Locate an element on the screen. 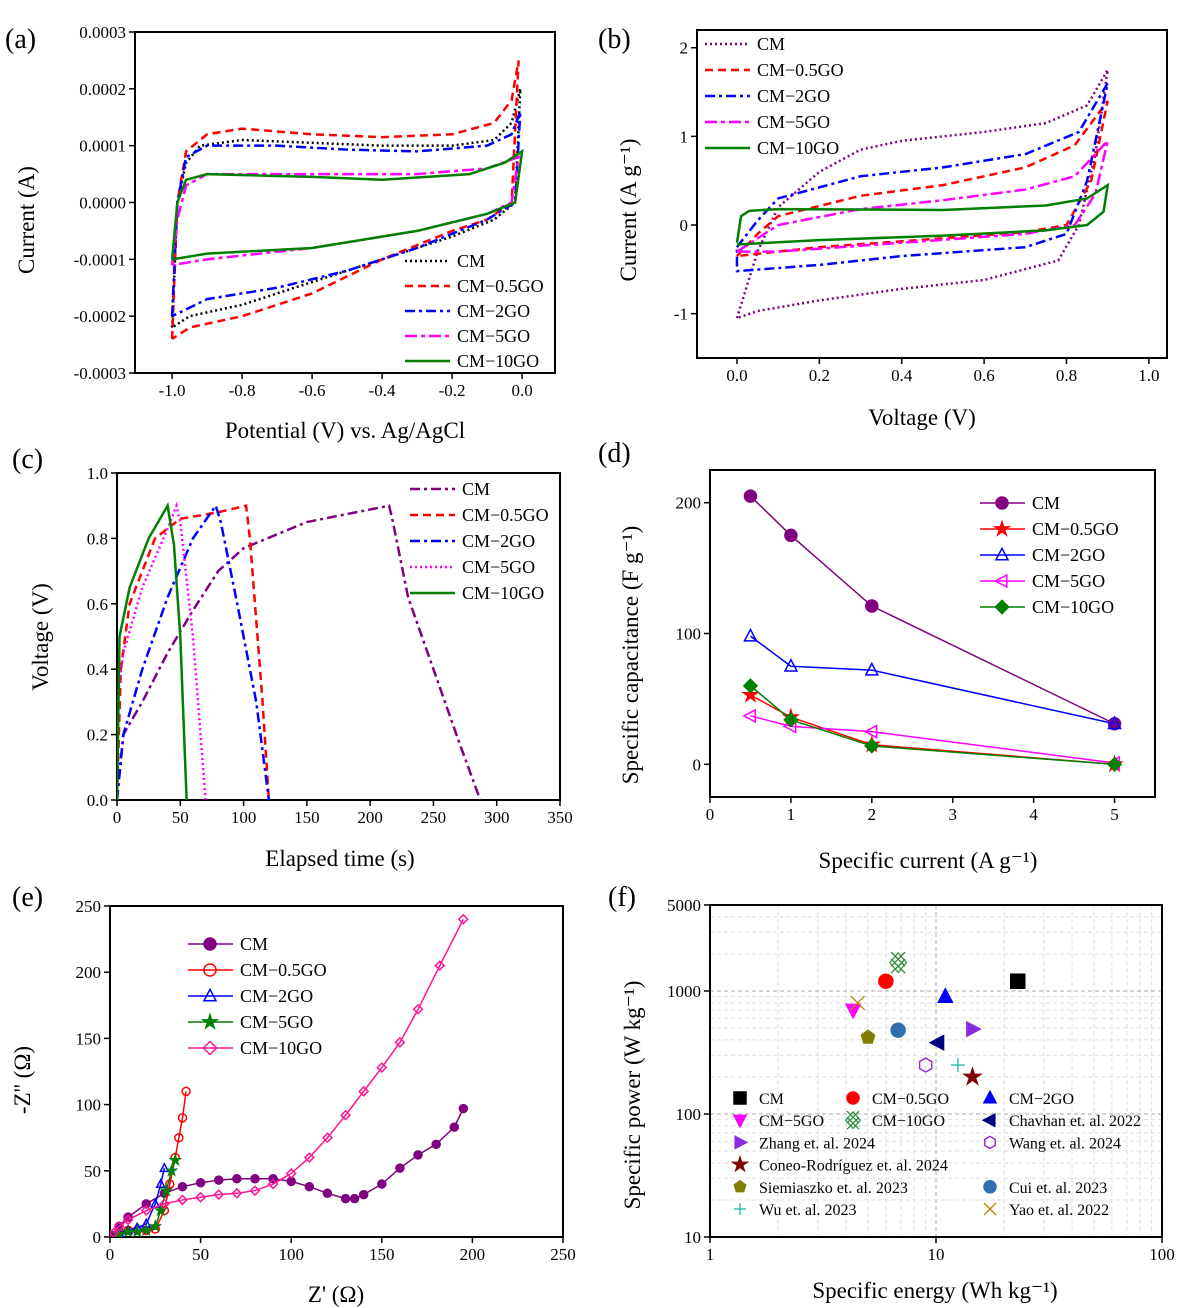  x-tick-label: 2 is located at coordinates (872, 814).